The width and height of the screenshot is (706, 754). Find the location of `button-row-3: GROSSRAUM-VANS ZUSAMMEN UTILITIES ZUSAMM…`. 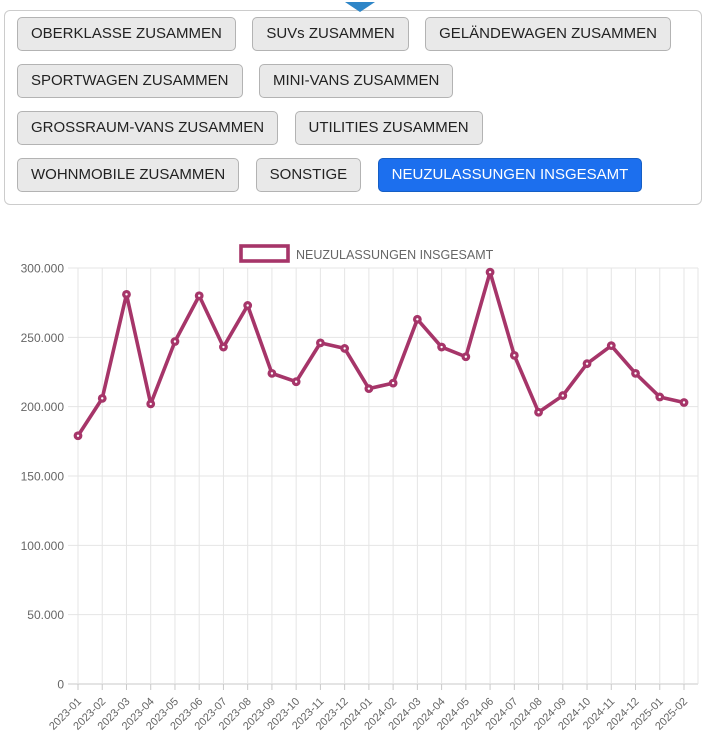

button-row-3: GROSSRAUM-VANS ZUSAMMEN UTILITIES ZUSAMM… is located at coordinates (353, 128).